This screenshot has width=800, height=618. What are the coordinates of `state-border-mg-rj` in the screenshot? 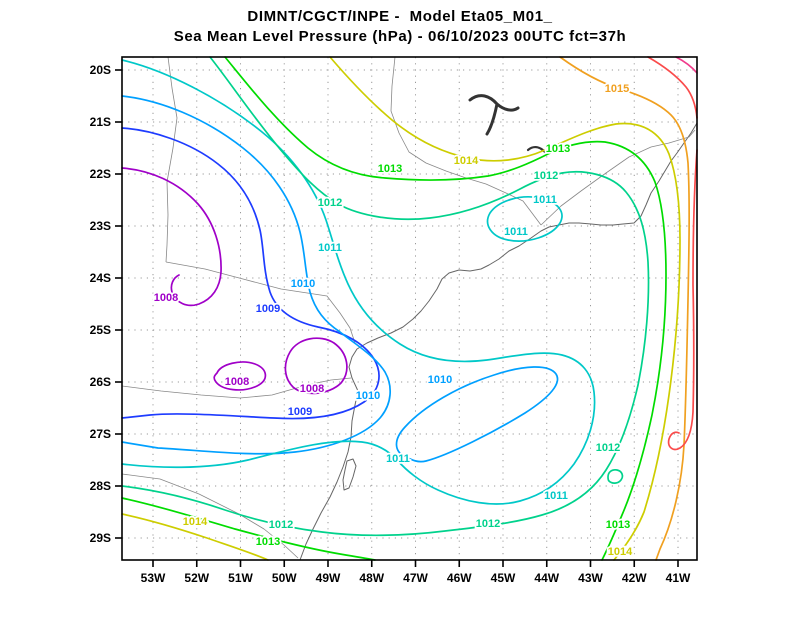 It's located at (618, 177).